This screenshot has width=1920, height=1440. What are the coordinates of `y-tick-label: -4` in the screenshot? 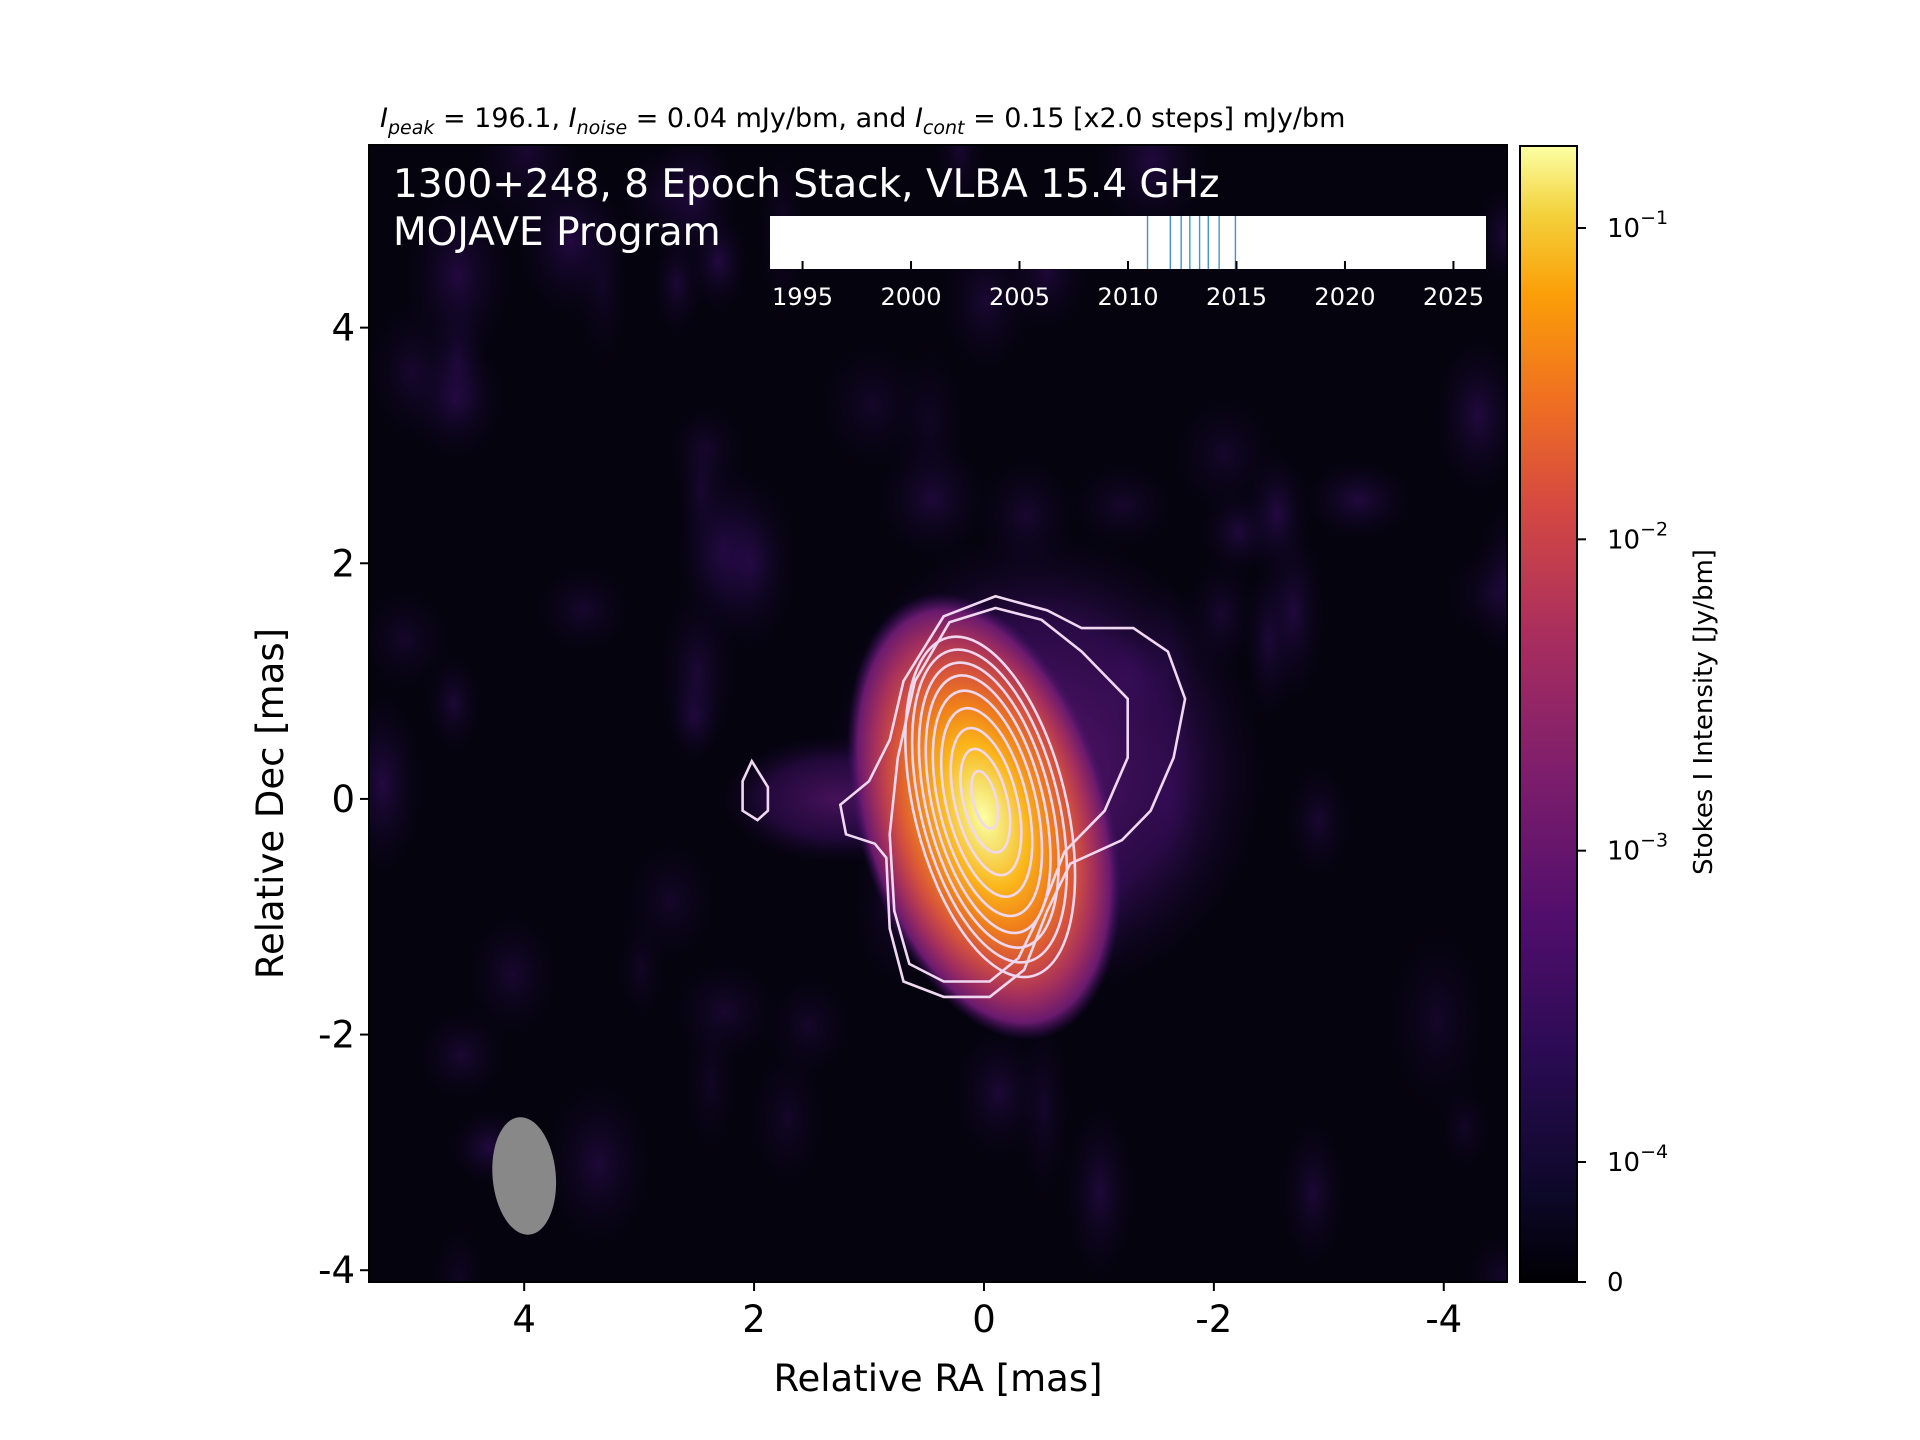 It's located at (336, 1270).